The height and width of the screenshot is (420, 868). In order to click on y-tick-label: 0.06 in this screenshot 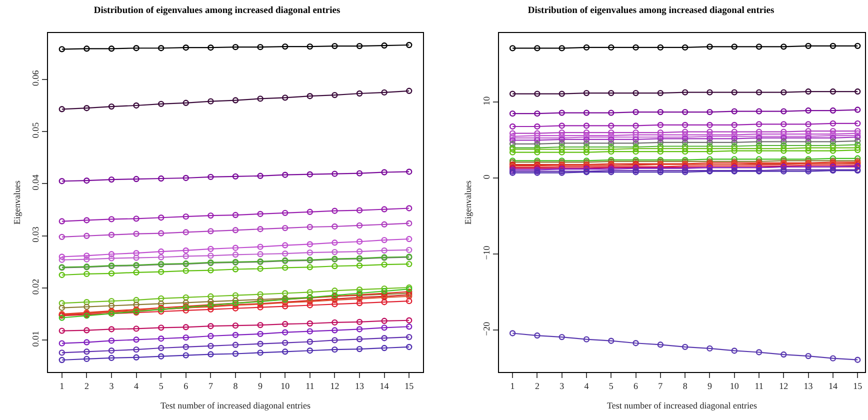, I will do `click(35, 78)`.